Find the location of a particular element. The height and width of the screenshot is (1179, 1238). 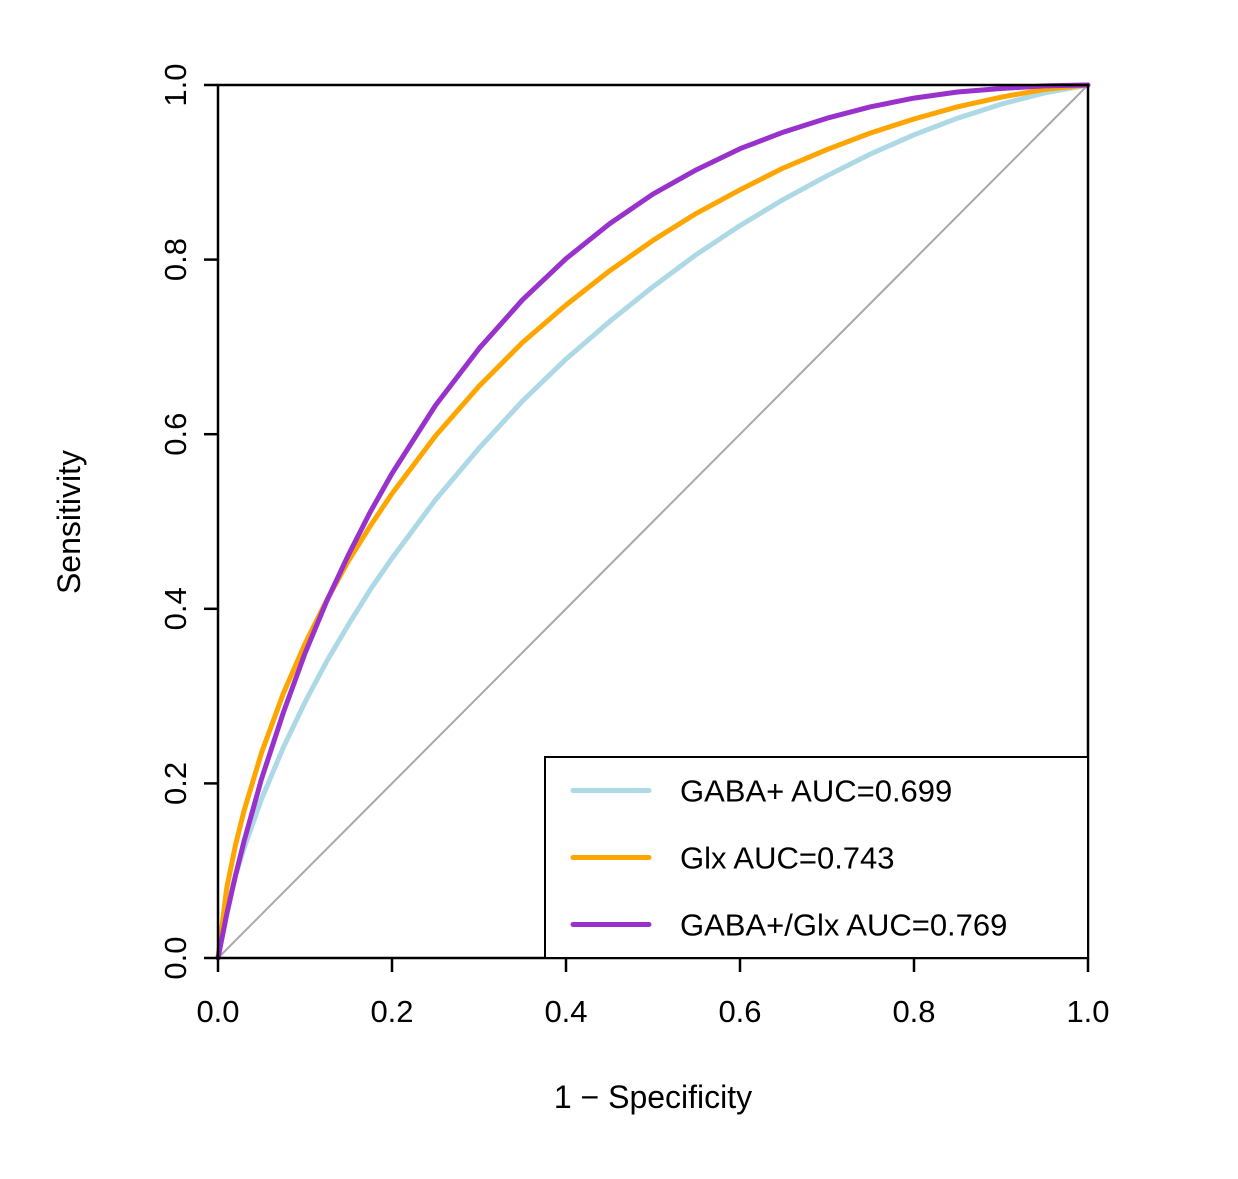

x-tick-label: 0.4 is located at coordinates (565, 1011).